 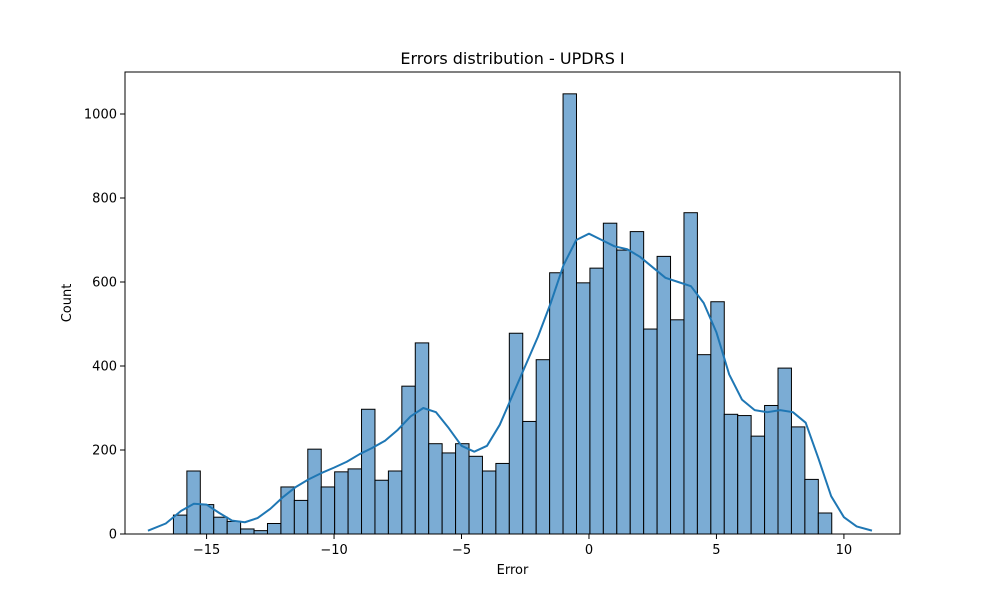 I want to click on y-tick-label: 400, so click(x=104, y=367).